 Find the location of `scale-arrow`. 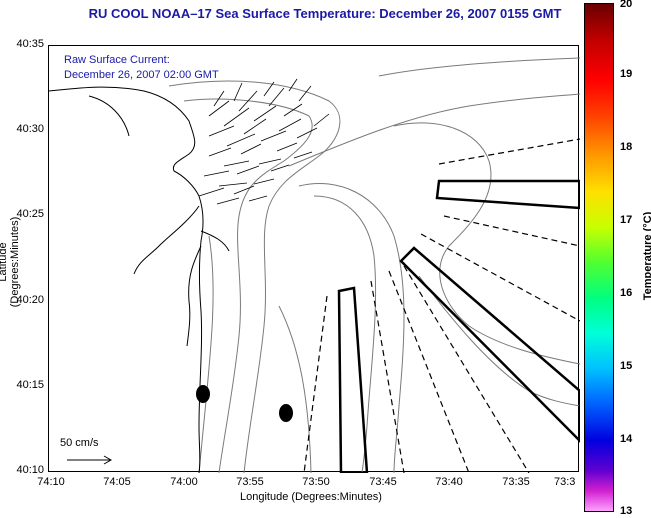

scale-arrow is located at coordinates (90, 460).